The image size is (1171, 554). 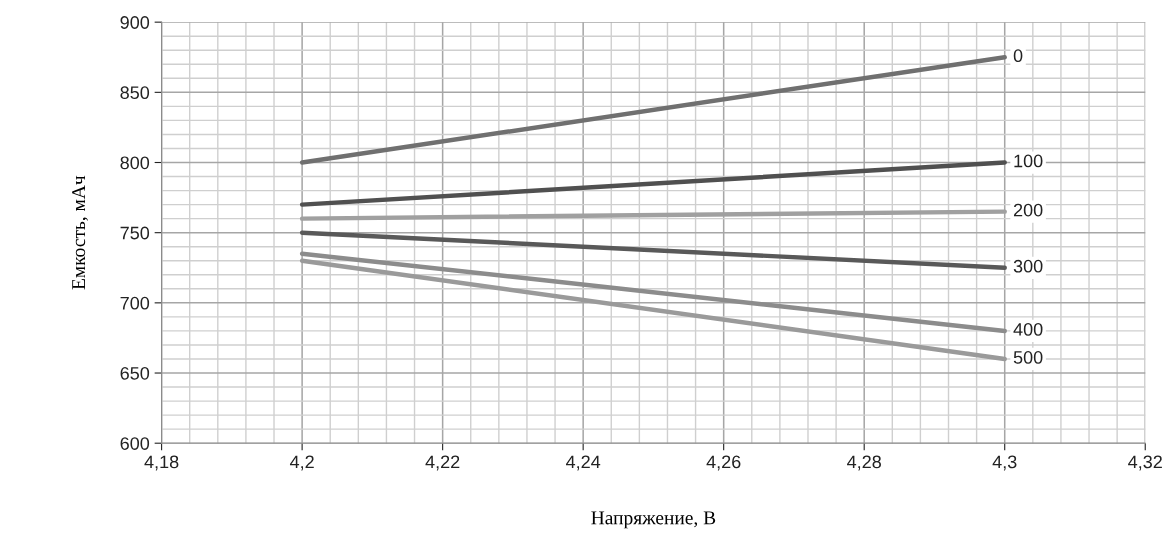 What do you see at coordinates (1028, 357) in the screenshot?
I see `series-label: 500` at bounding box center [1028, 357].